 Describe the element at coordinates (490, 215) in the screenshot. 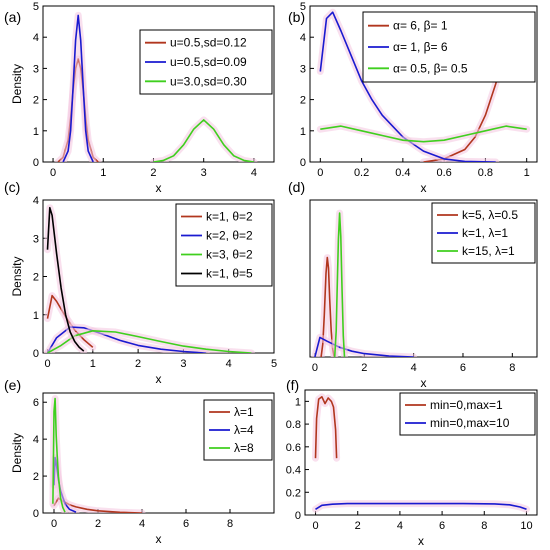

I see `panel-d-legend-entry: k=5, λ=0.5` at that location.